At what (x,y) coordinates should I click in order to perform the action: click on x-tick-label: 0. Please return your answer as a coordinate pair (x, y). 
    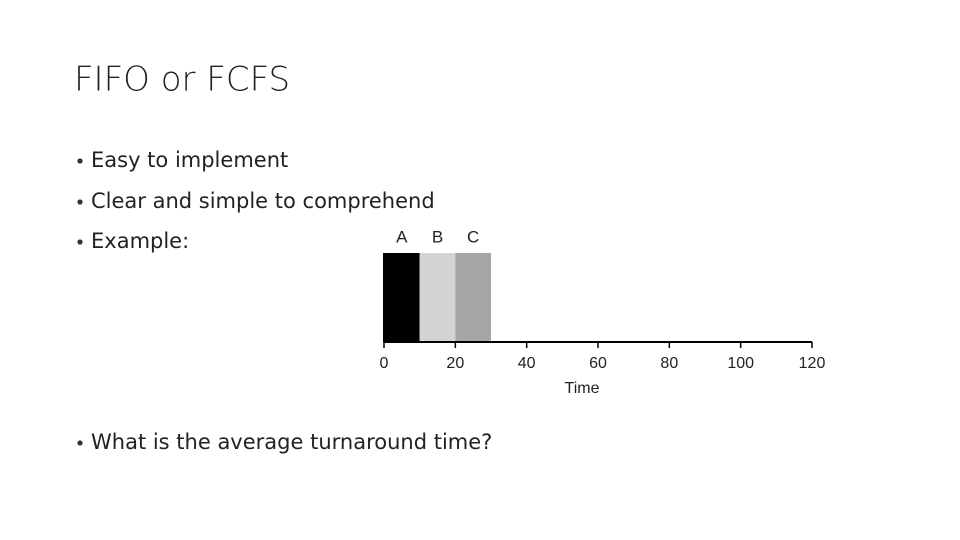
    Looking at the image, I should click on (384, 363).